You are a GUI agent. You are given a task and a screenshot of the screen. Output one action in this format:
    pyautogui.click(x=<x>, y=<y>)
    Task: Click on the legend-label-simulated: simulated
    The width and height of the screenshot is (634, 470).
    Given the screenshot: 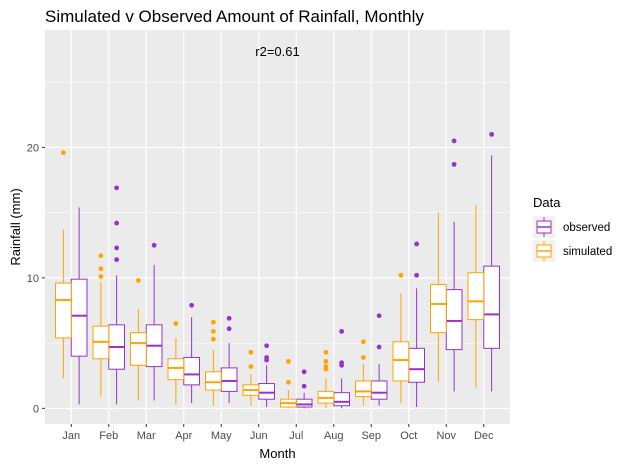 What is the action you would take?
    pyautogui.click(x=587, y=252)
    